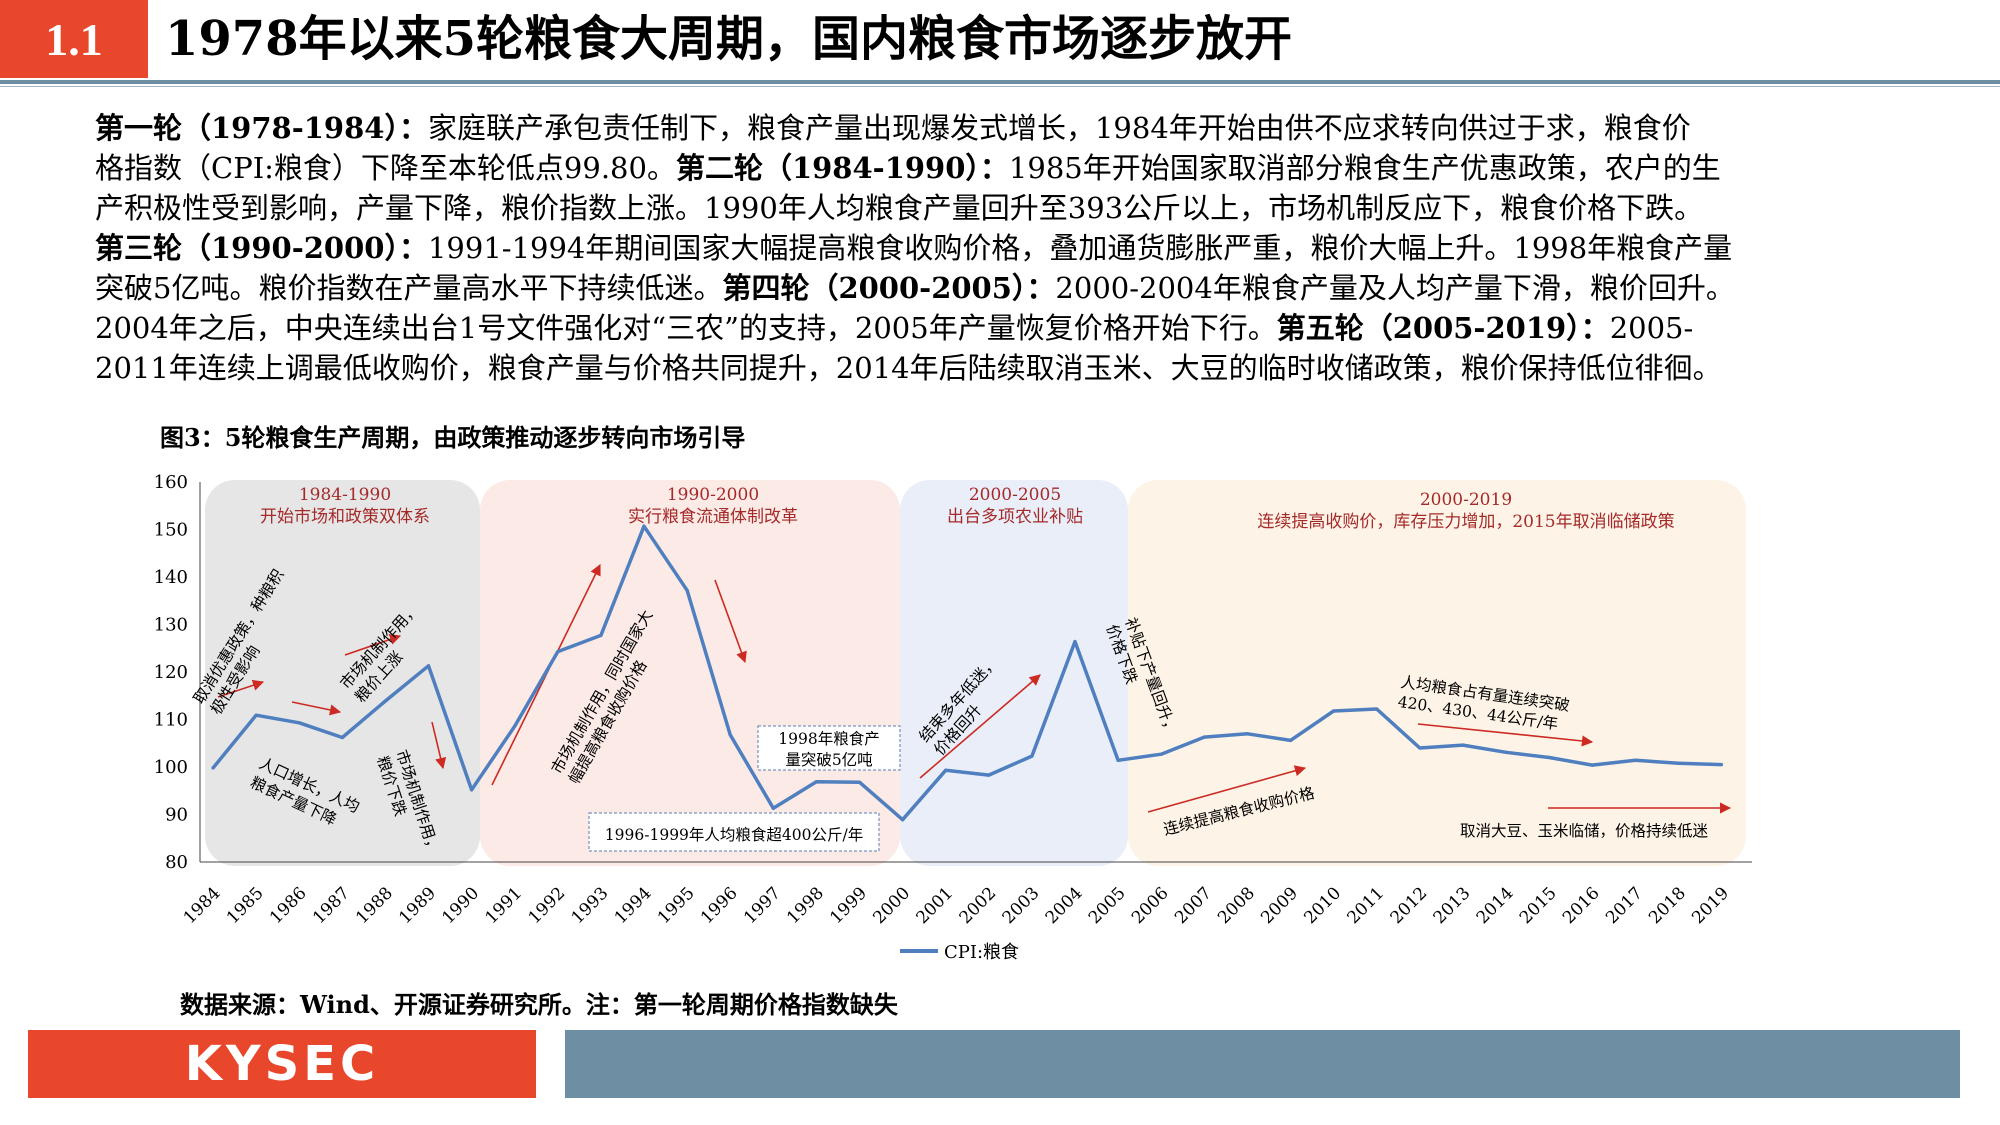  I want to click on cycle-heading: 第三轮（1990-2000）：, so click(261, 248).